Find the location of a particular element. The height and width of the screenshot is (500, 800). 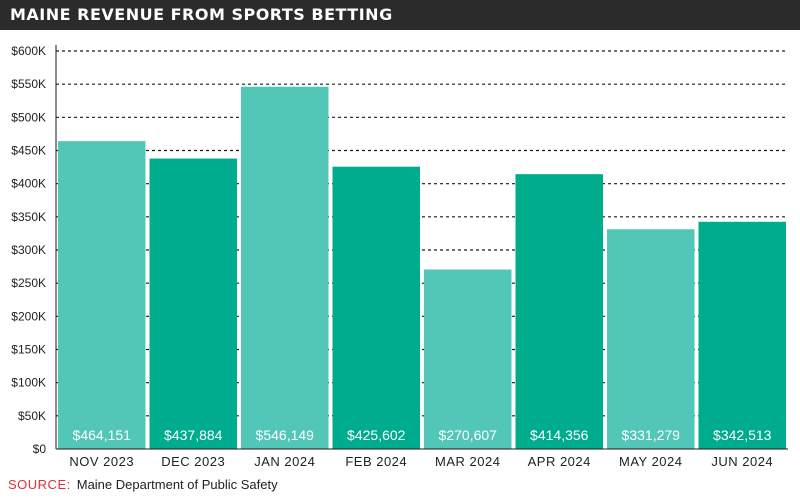

y-tick-label: $450K is located at coordinates (28, 151).